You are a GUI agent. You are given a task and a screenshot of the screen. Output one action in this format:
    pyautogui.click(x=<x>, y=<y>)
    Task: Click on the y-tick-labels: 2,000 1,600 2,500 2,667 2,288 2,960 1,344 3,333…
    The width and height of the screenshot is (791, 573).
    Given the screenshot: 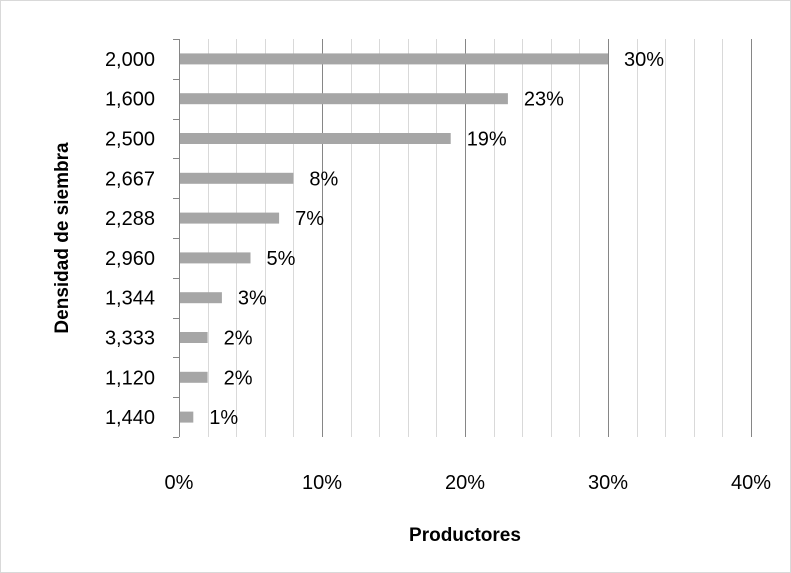 What is the action you would take?
    pyautogui.click(x=130, y=239)
    